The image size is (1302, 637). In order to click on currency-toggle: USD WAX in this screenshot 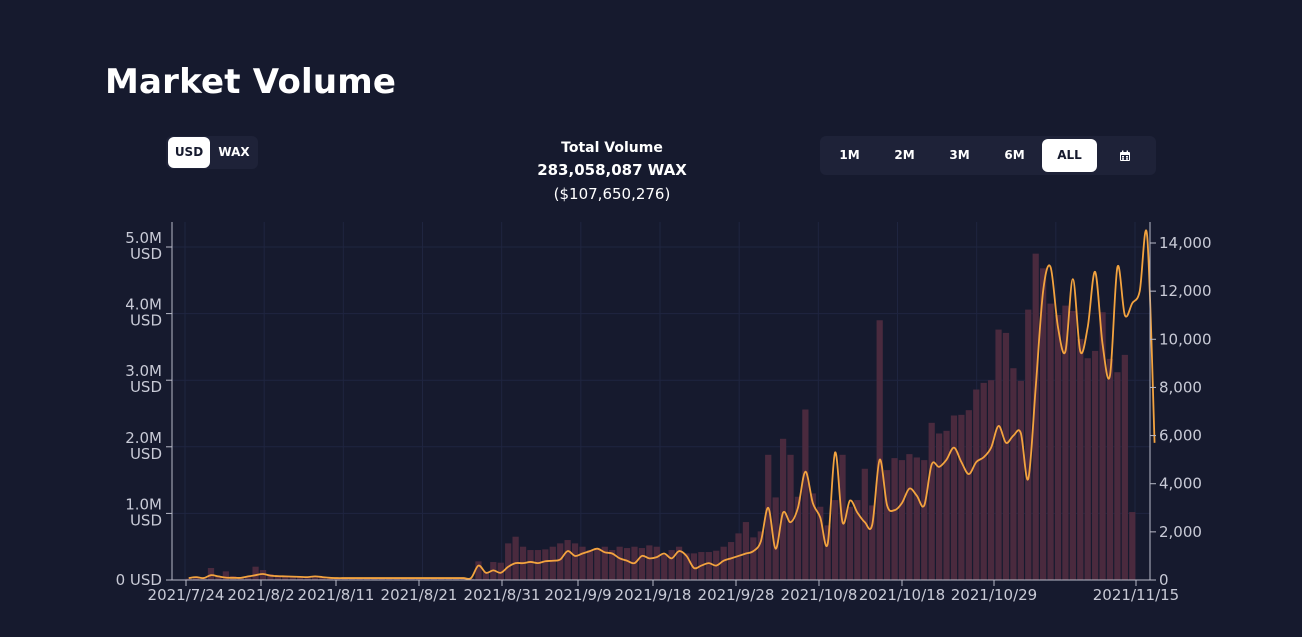, I will do `click(212, 152)`.